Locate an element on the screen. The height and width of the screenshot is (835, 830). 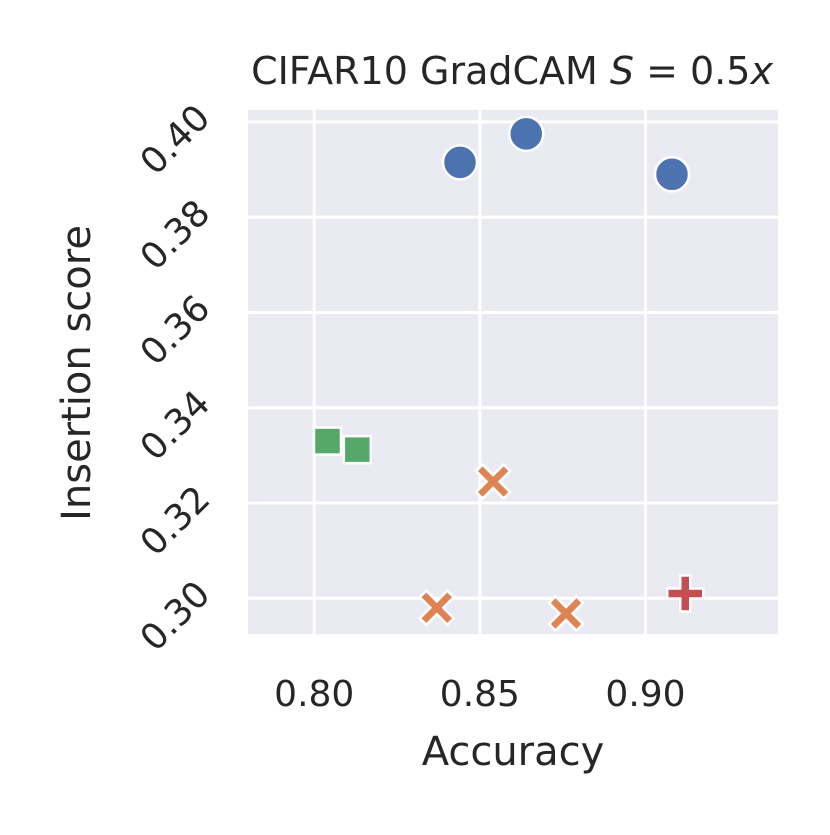
x-tick-label: 0.90 is located at coordinates (645, 694).